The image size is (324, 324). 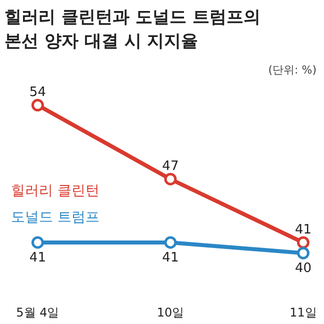 I want to click on x-tick-label: 10일, so click(x=170, y=313).